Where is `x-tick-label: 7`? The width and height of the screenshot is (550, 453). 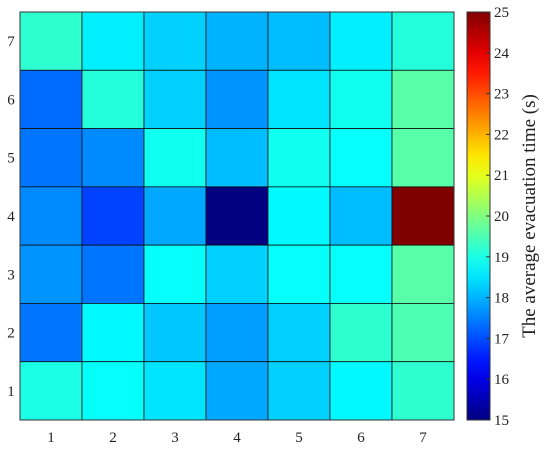
x-tick-label: 7 is located at coordinates (423, 438).